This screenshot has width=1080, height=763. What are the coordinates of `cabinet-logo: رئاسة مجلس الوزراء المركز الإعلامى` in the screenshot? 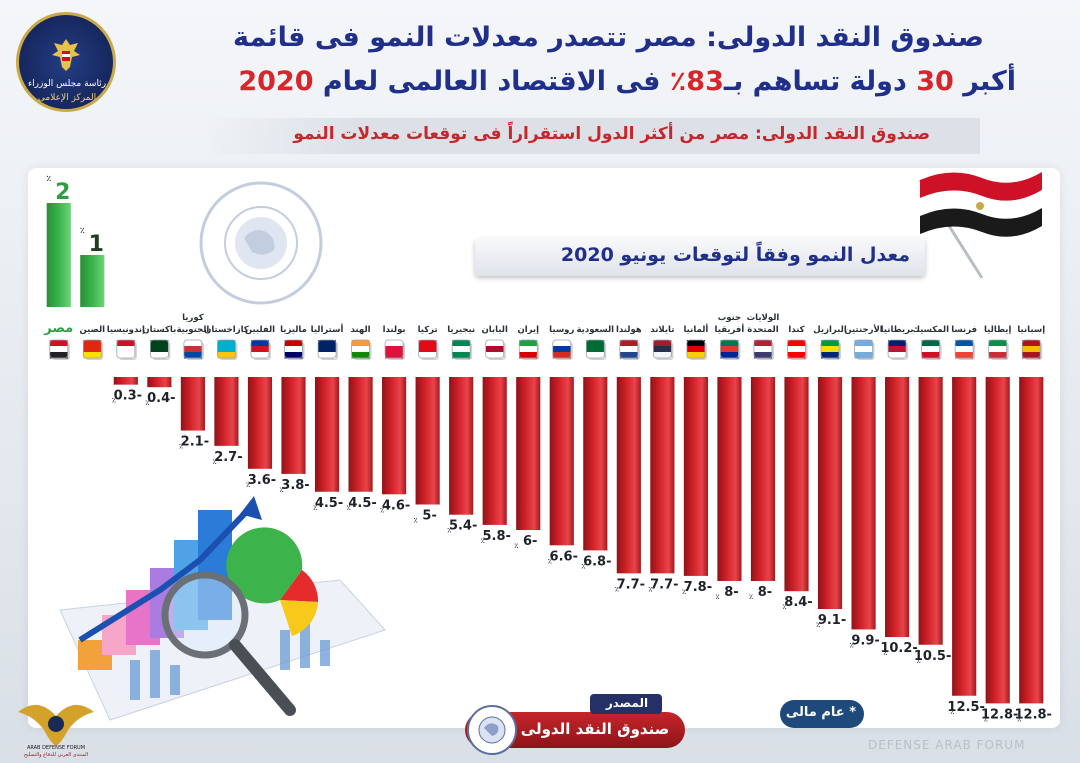 It's located at (66, 62).